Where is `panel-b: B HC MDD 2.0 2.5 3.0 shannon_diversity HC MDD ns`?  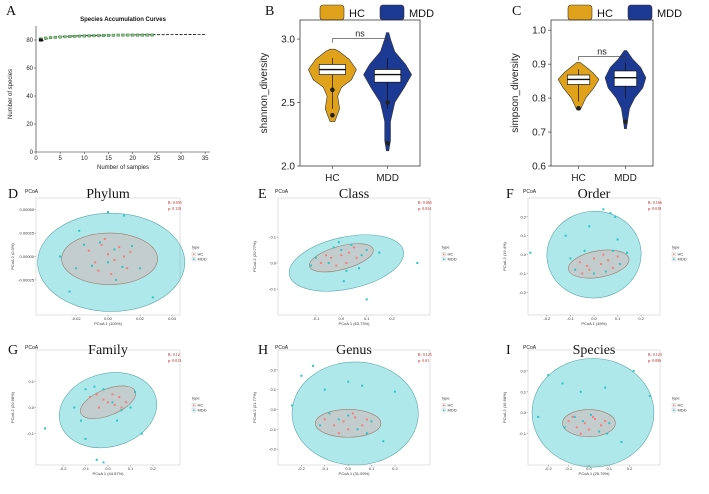
panel-b: B HC MDD 2.0 2.5 3.0 shannon_diversity HC MDD ns is located at coordinates (346, 94).